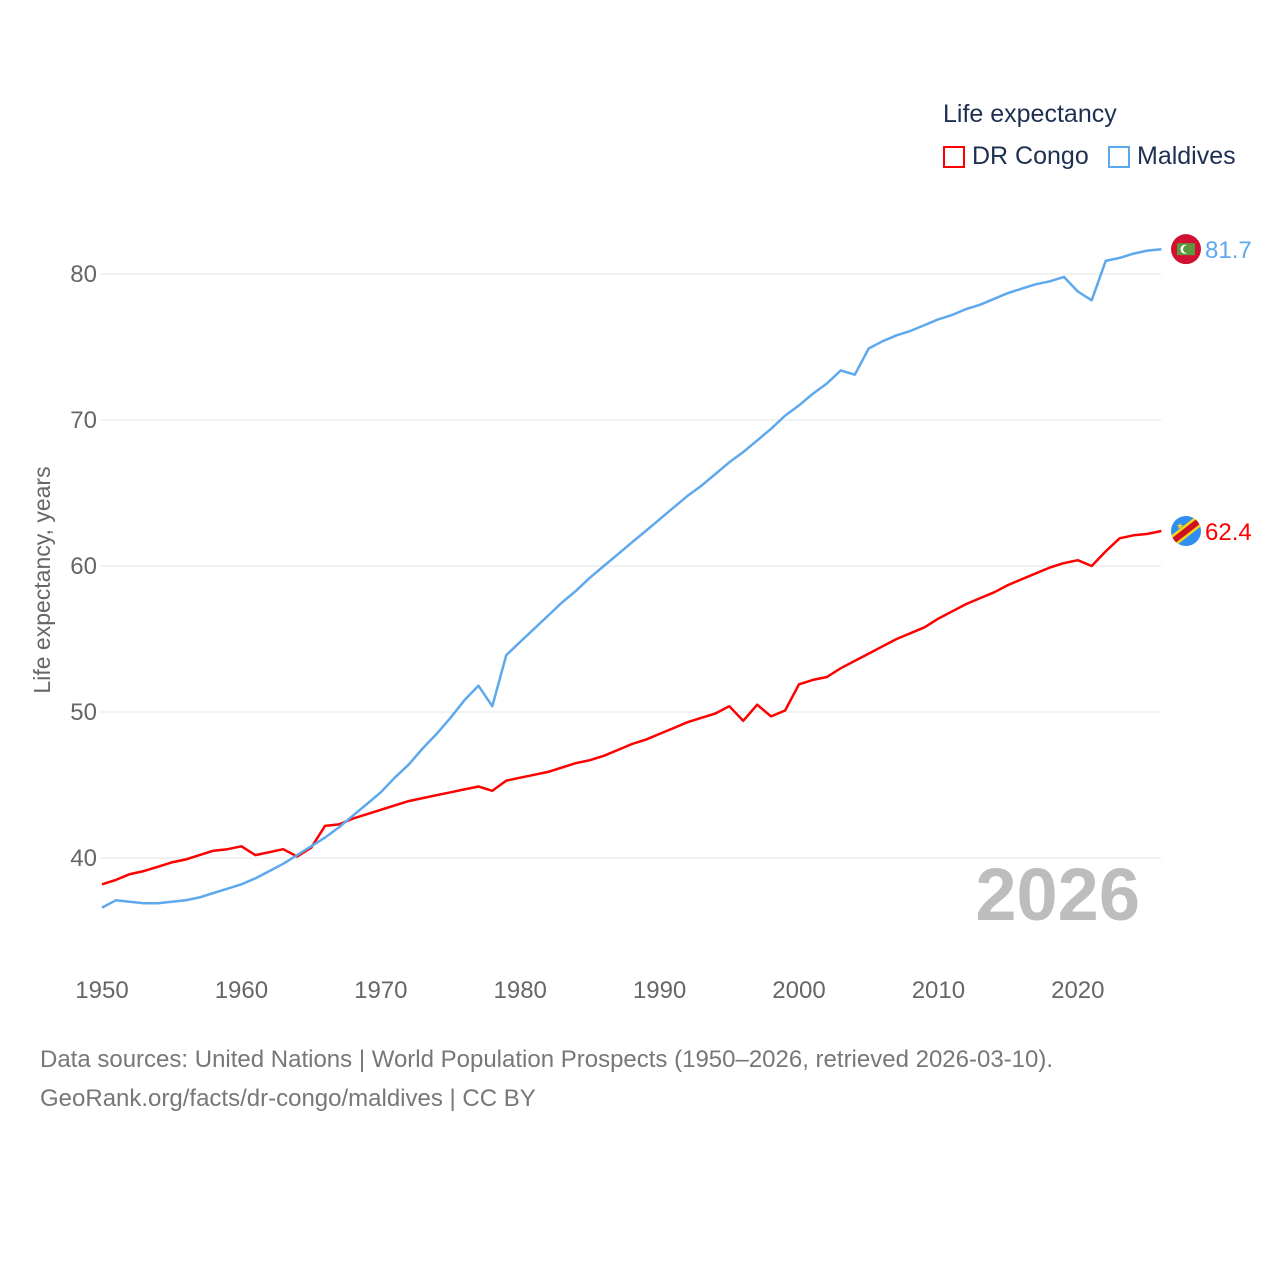  What do you see at coordinates (938, 990) in the screenshot?
I see `x-tick-label: 2010` at bounding box center [938, 990].